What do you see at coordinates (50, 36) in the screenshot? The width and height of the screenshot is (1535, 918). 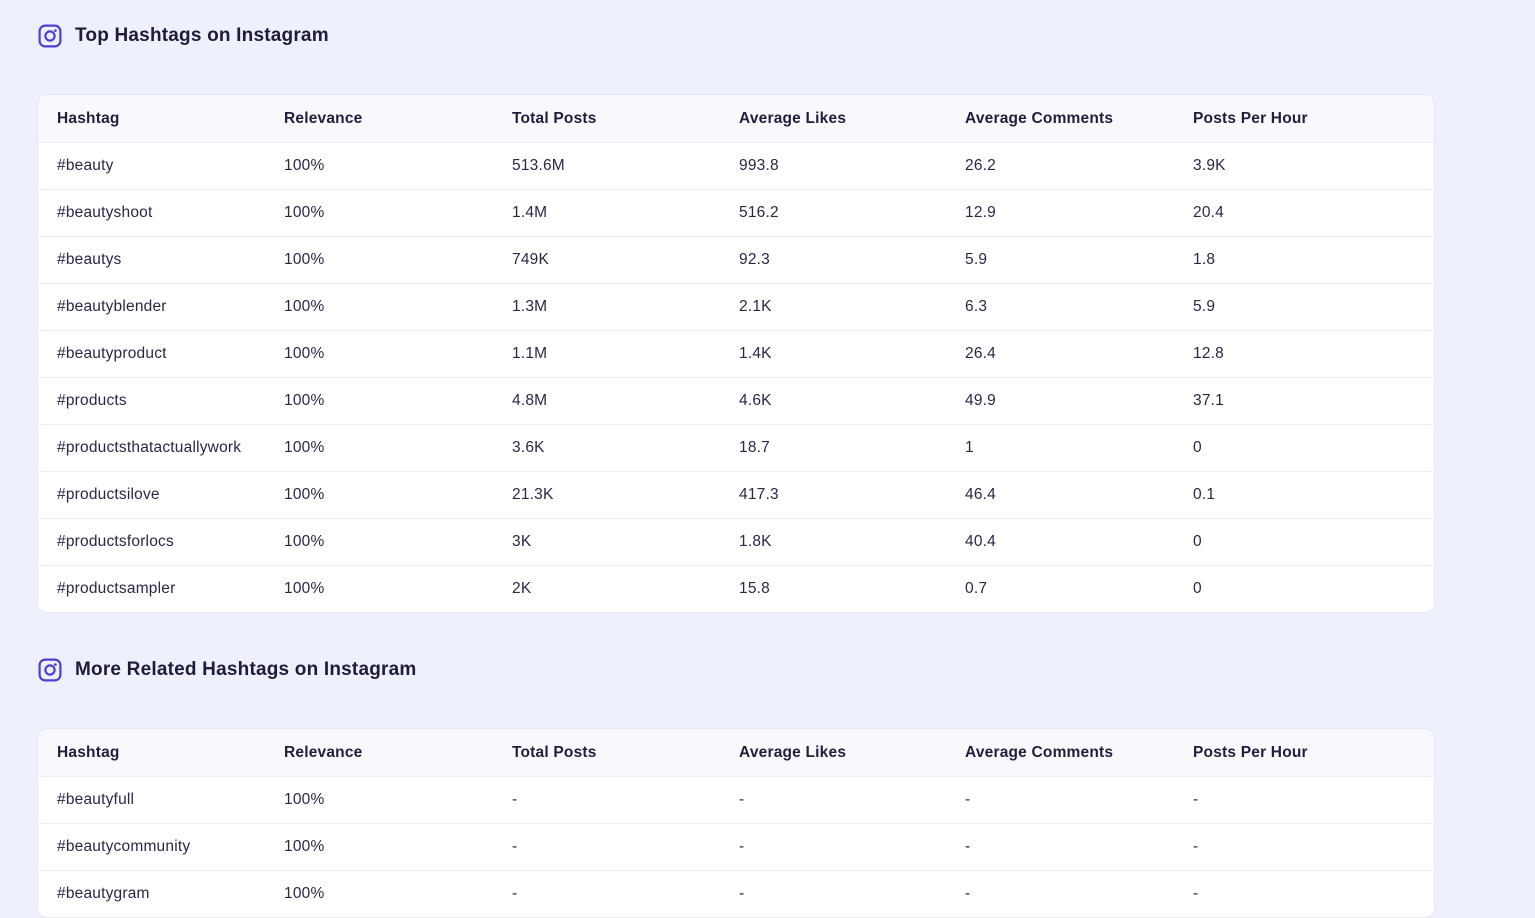 I see `instagram-icon` at bounding box center [50, 36].